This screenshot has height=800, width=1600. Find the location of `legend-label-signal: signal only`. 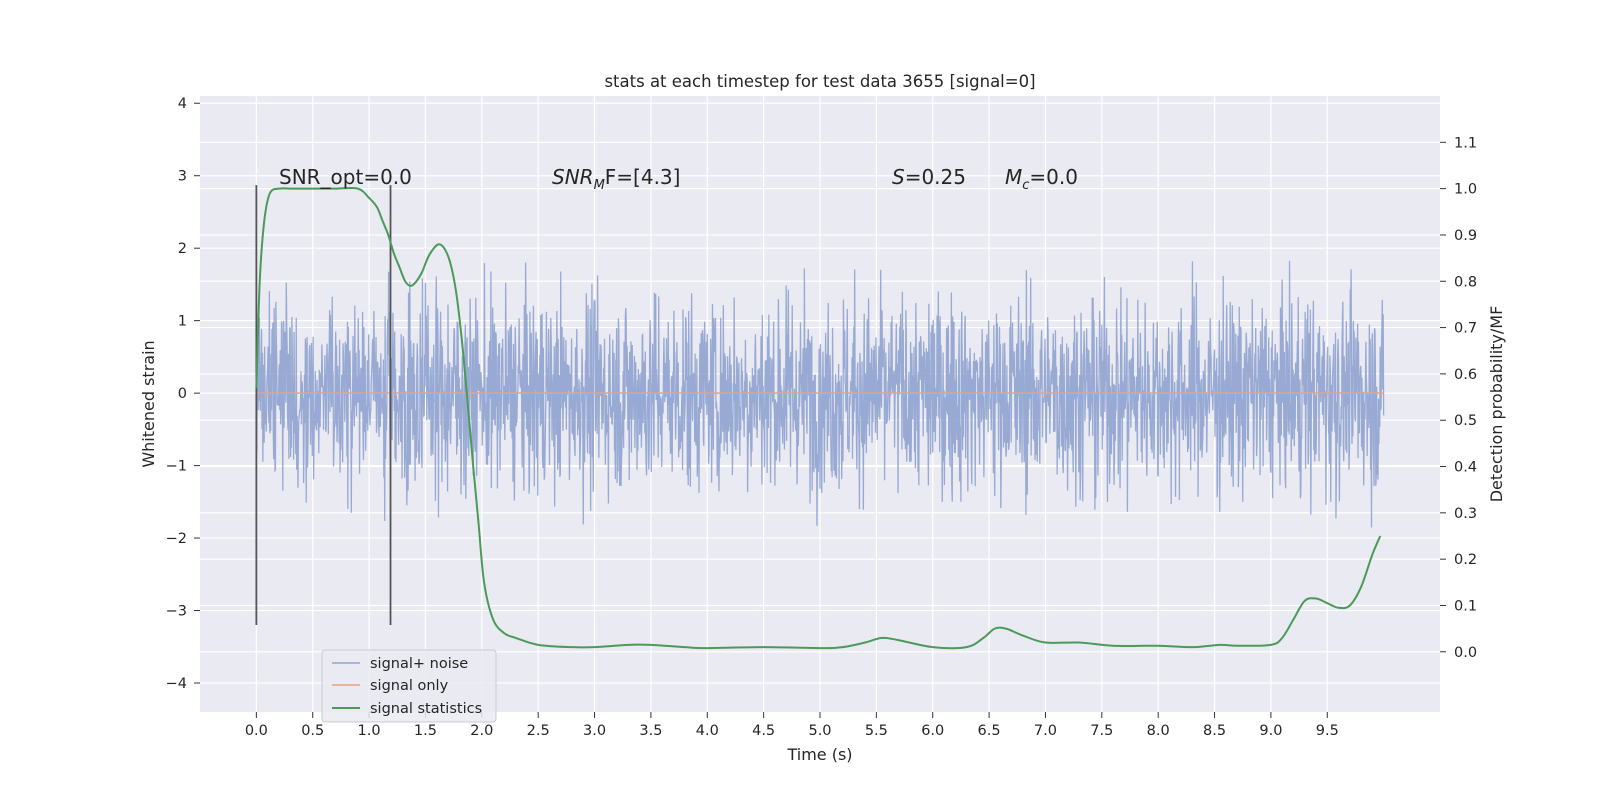

legend-label-signal: signal only is located at coordinates (409, 686).